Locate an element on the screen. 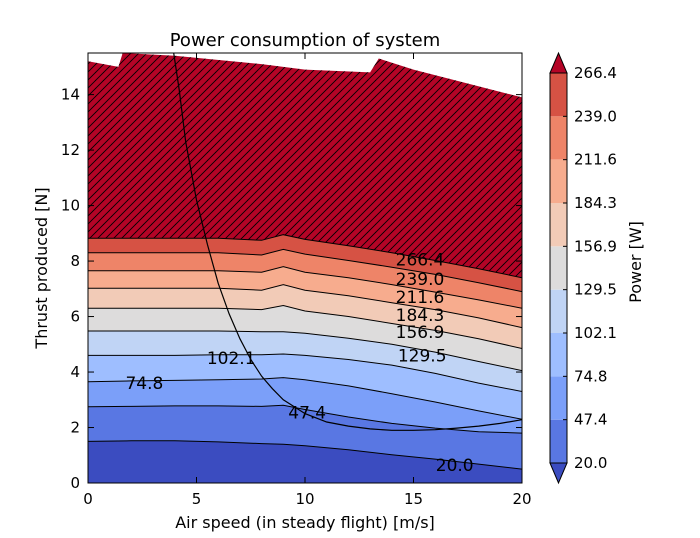 This screenshot has width=700, height=538. y-axis-label: Thrust produced [N] is located at coordinates (41, 268).